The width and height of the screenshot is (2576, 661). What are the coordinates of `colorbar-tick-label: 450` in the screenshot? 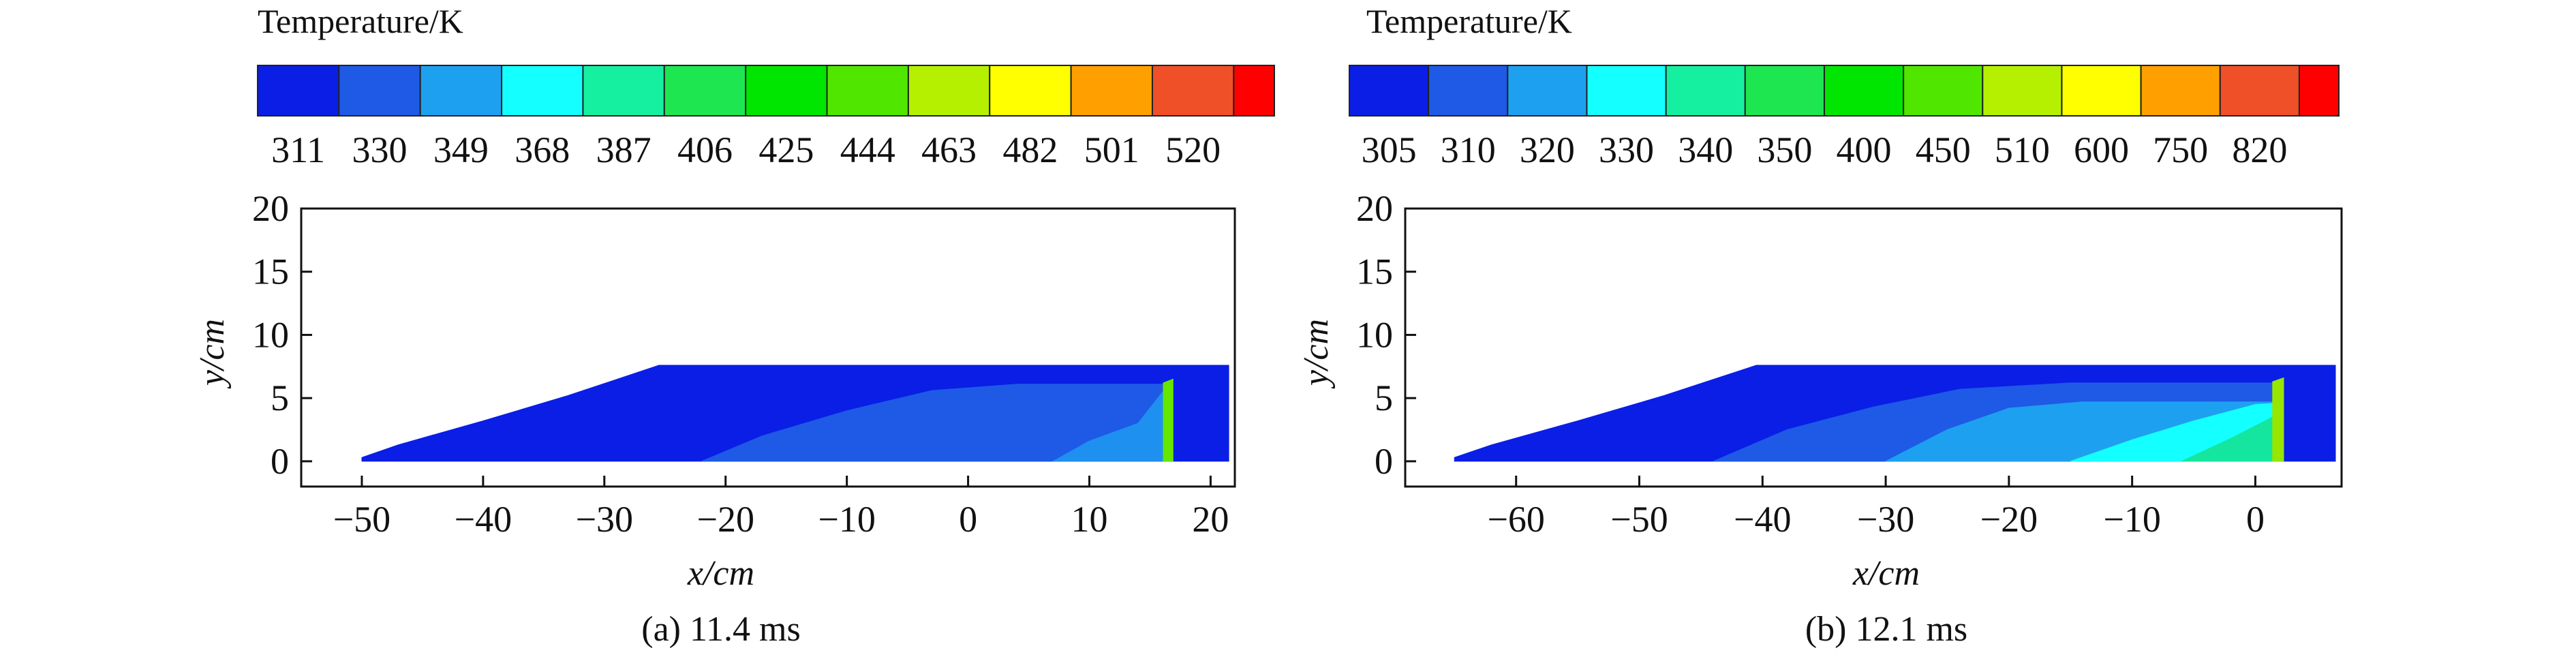 It's located at (1943, 149).